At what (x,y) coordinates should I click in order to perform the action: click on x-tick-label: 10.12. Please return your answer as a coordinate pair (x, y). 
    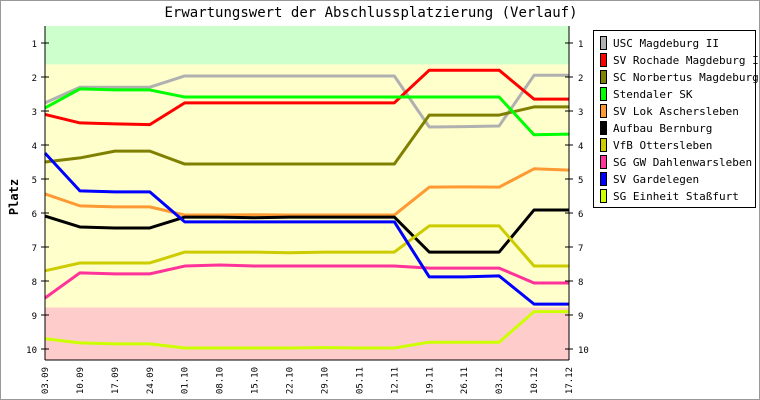
    Looking at the image, I should click on (535, 380).